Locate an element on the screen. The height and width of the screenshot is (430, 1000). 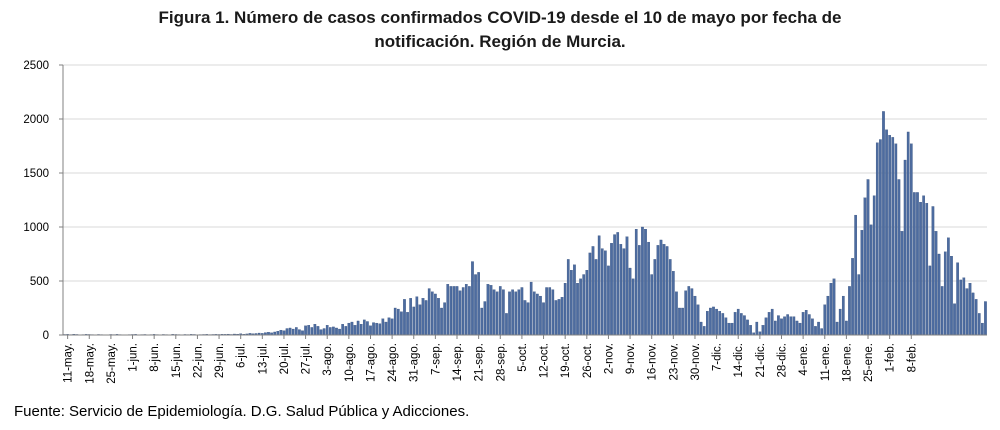
x-tick-label: 13-jul. is located at coordinates (263, 358).